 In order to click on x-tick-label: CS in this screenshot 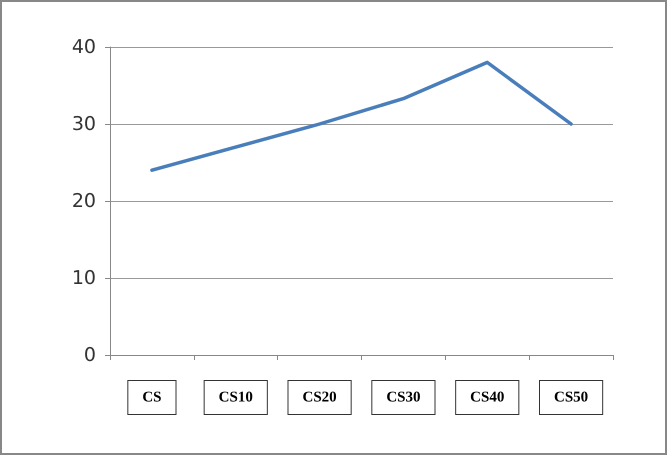, I will do `click(152, 398)`.